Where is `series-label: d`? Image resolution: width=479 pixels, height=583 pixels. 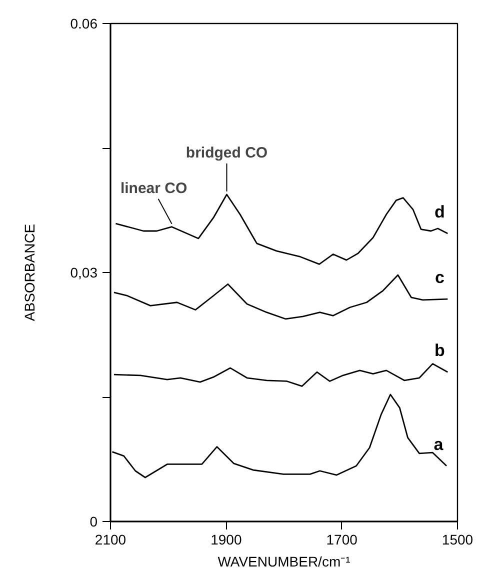 series-label: d is located at coordinates (439, 212).